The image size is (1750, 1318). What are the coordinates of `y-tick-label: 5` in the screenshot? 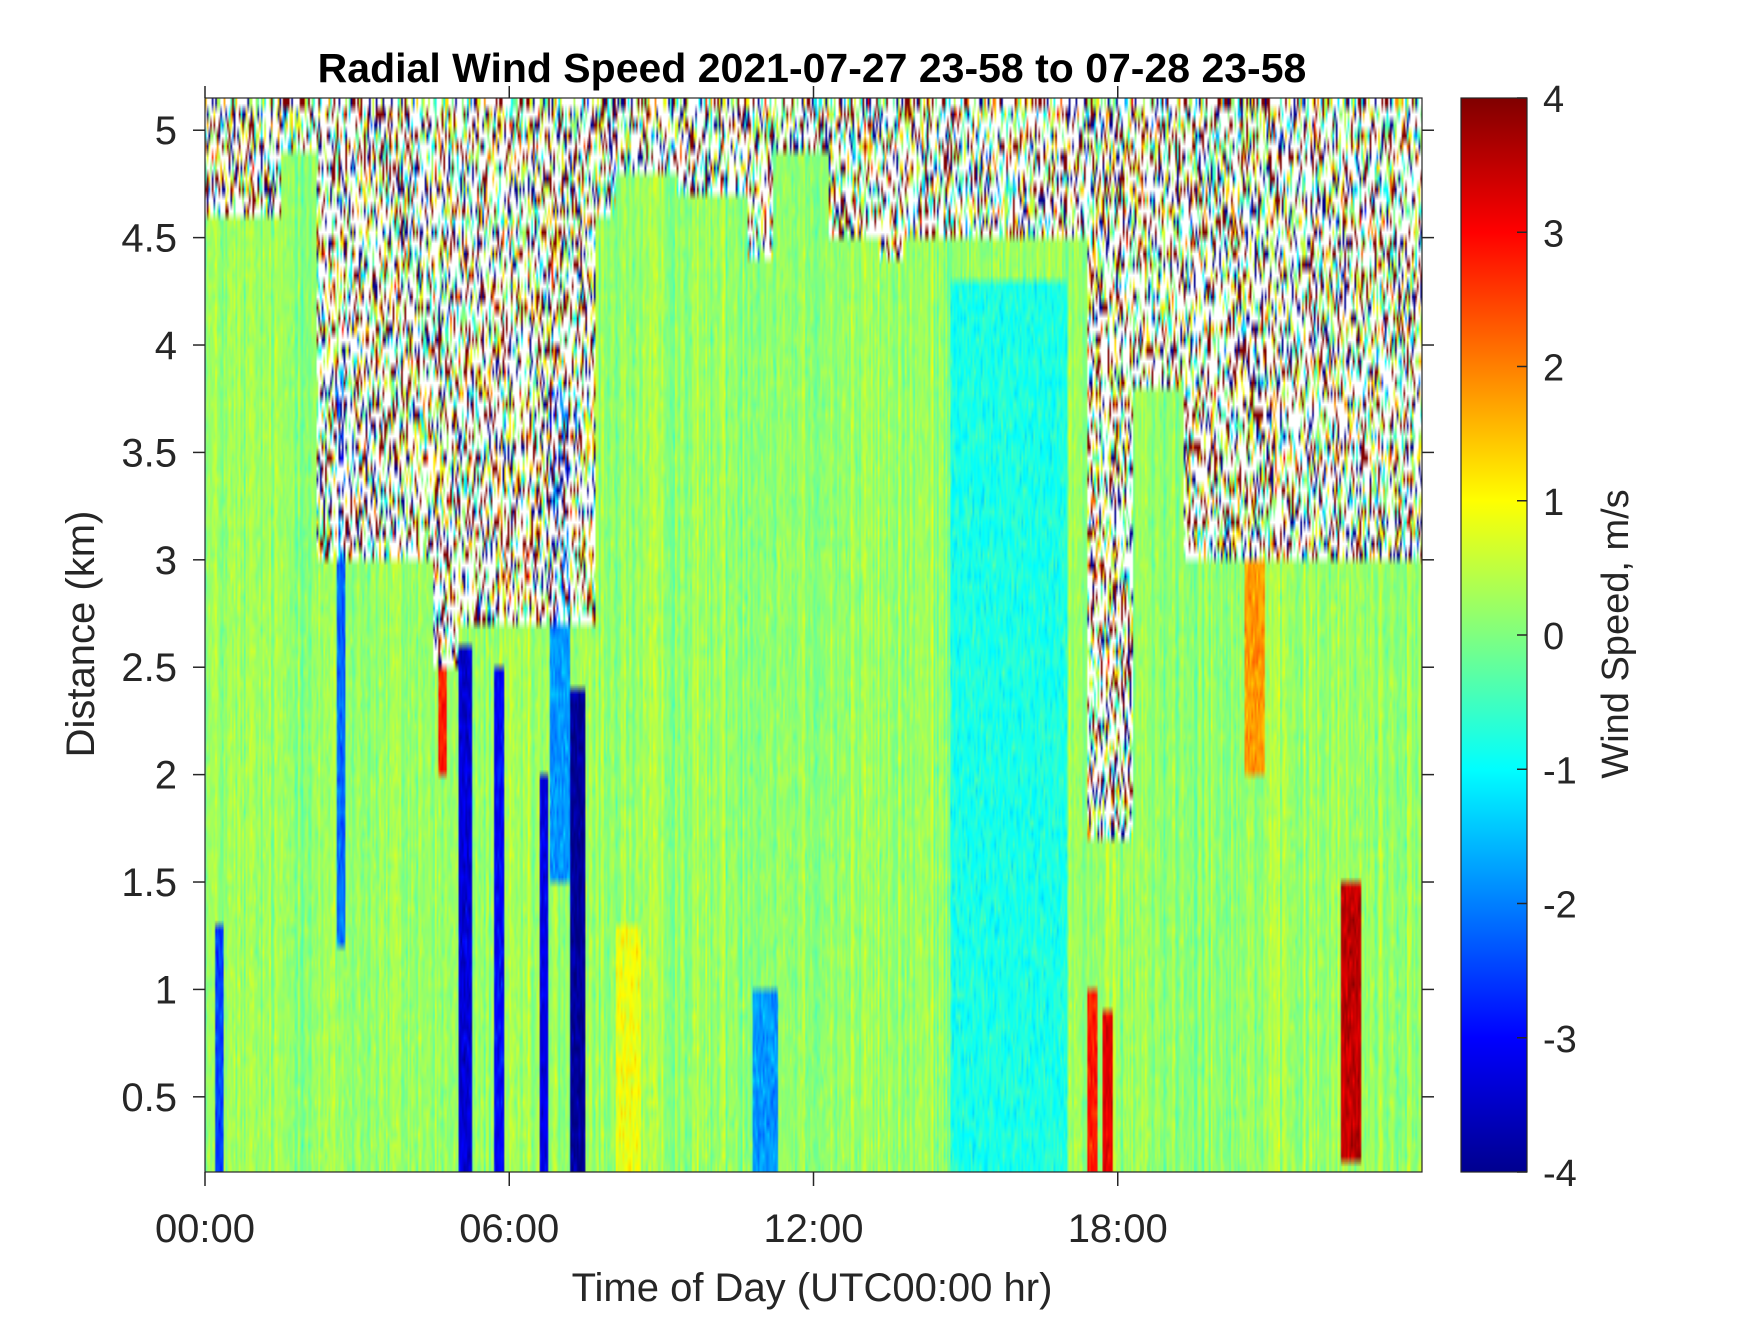 It's located at (166, 131).